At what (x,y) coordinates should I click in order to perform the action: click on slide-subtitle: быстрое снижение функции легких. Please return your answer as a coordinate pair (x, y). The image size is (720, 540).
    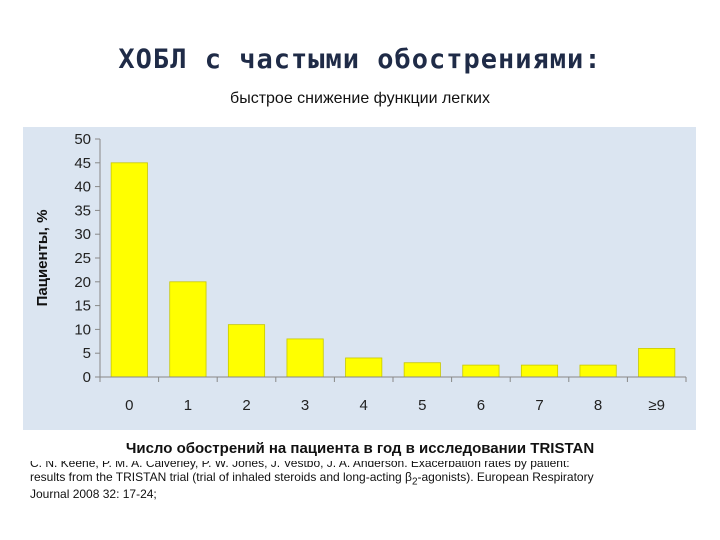
    Looking at the image, I should click on (360, 98).